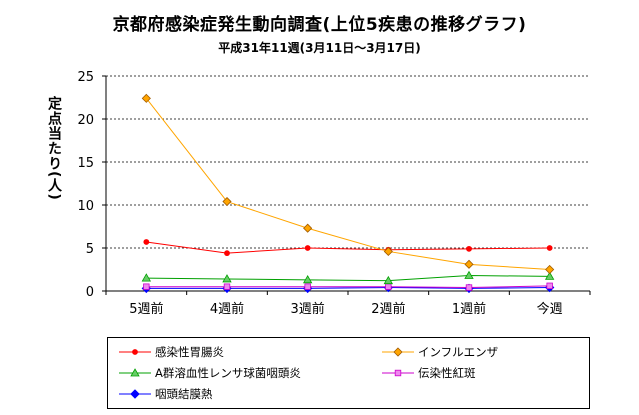 The height and width of the screenshot is (415, 639). I want to click on y-tick-label: 10, so click(85, 206).